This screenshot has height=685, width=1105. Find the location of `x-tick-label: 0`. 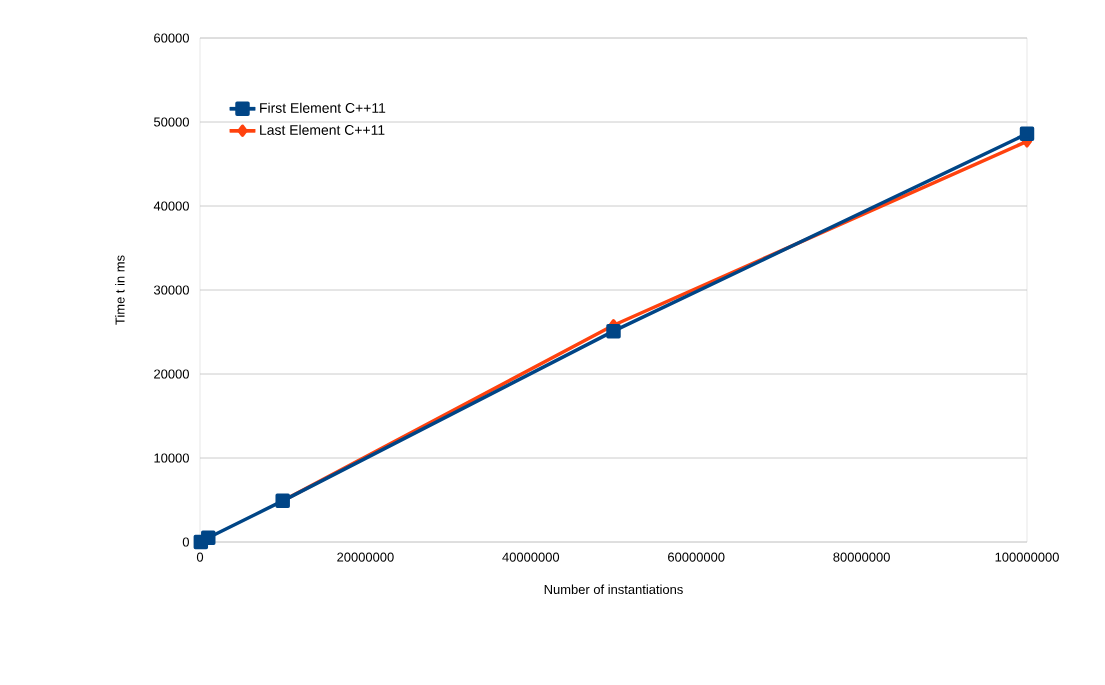

x-tick-label: 0 is located at coordinates (200, 557).